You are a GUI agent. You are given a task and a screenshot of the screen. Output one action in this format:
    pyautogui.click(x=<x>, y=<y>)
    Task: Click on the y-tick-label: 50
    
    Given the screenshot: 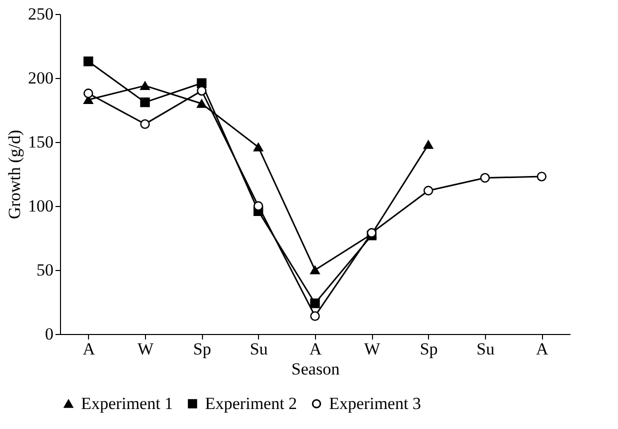 What is the action you would take?
    pyautogui.click(x=45, y=270)
    